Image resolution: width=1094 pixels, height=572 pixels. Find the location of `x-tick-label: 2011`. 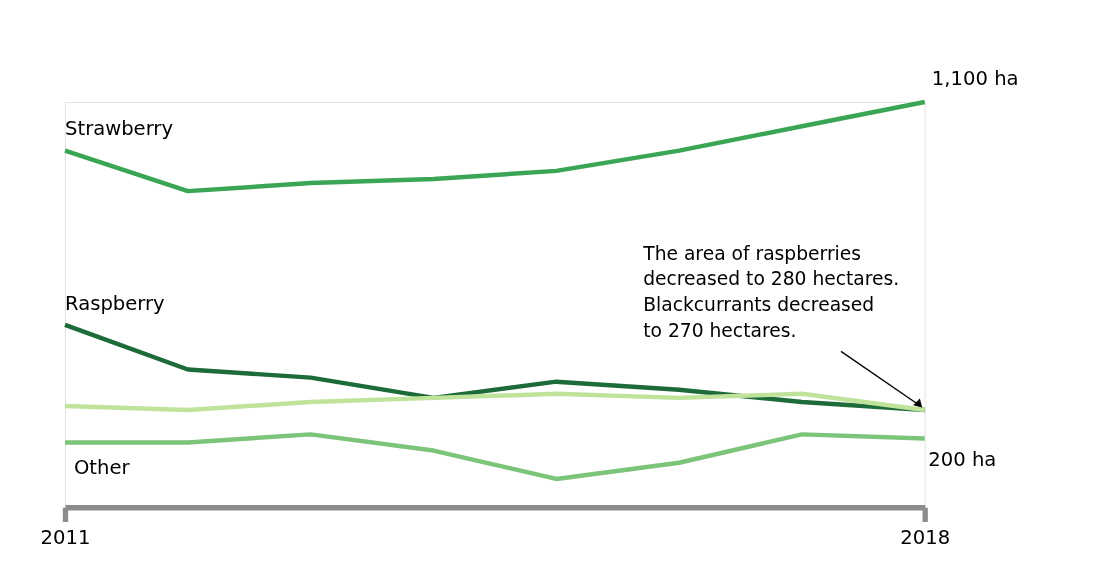

x-tick-label: 2011 is located at coordinates (65, 538).